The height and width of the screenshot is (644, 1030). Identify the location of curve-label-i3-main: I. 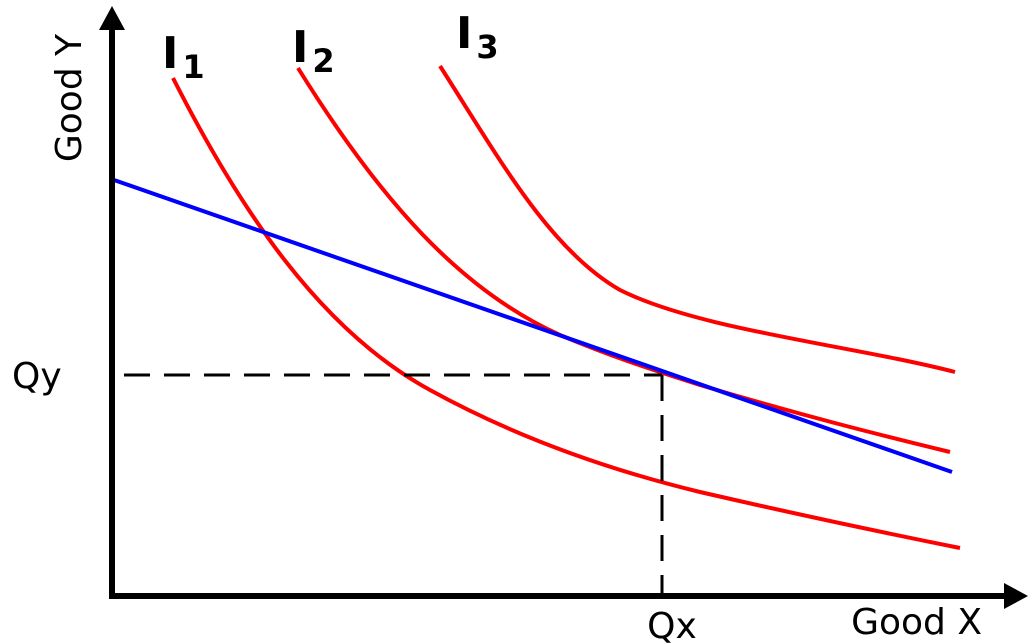
(464, 33).